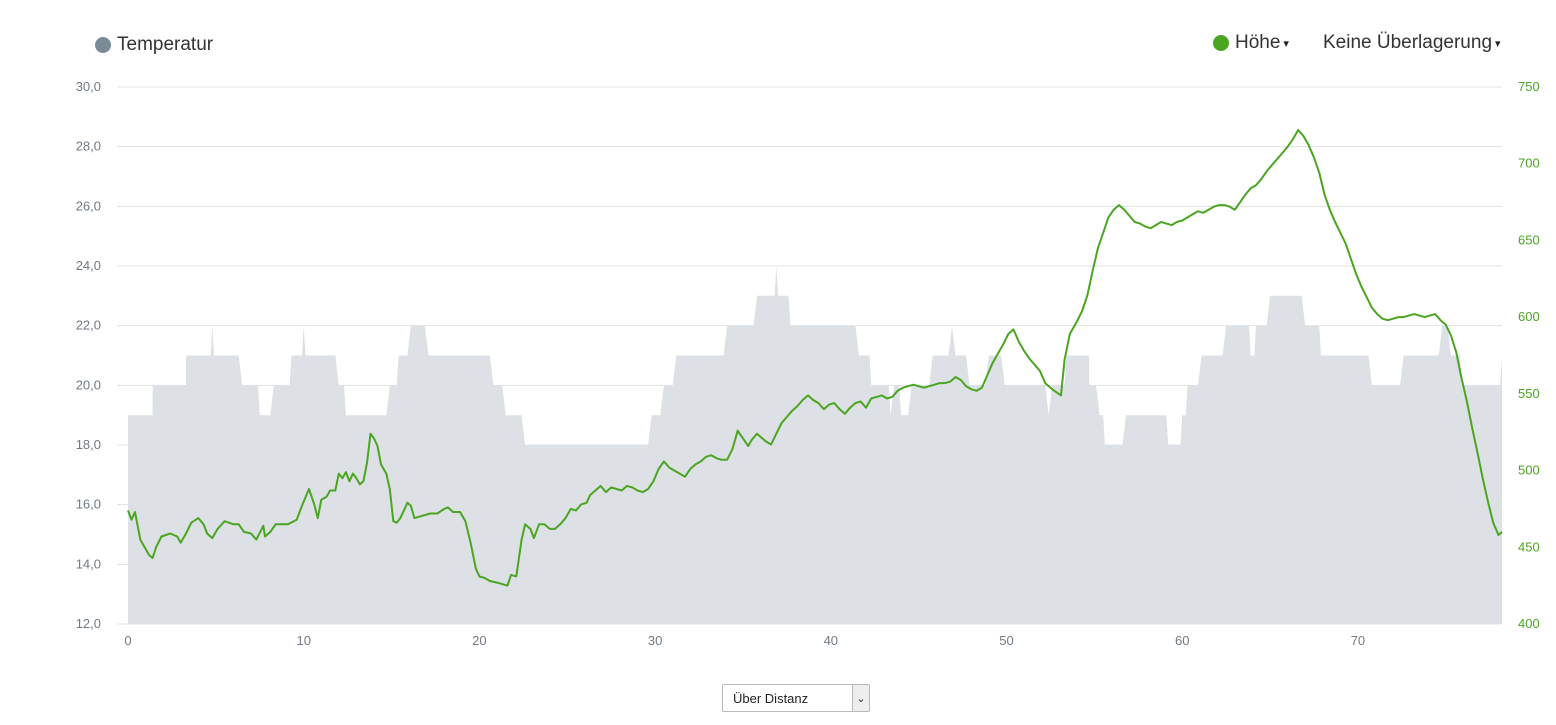 The width and height of the screenshot is (1556, 725). I want to click on x-tick-label: 10, so click(303, 640).